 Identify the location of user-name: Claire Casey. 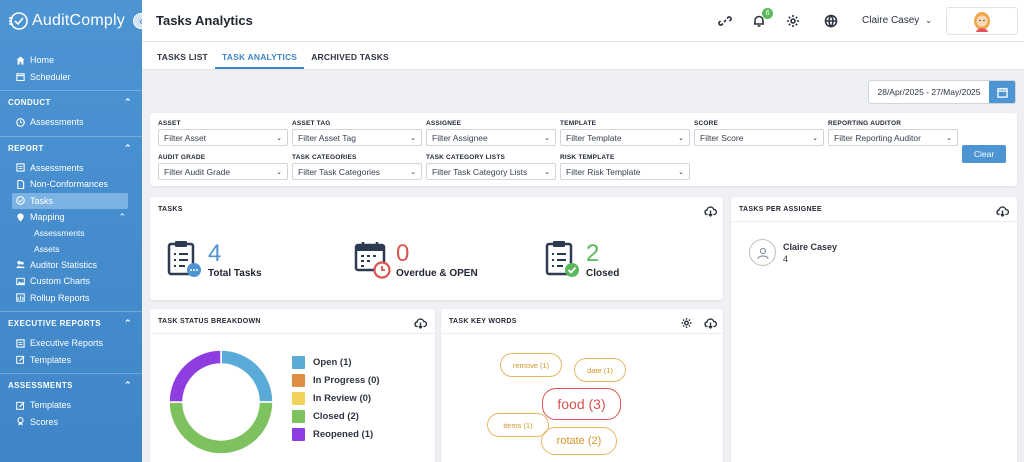
(891, 20).